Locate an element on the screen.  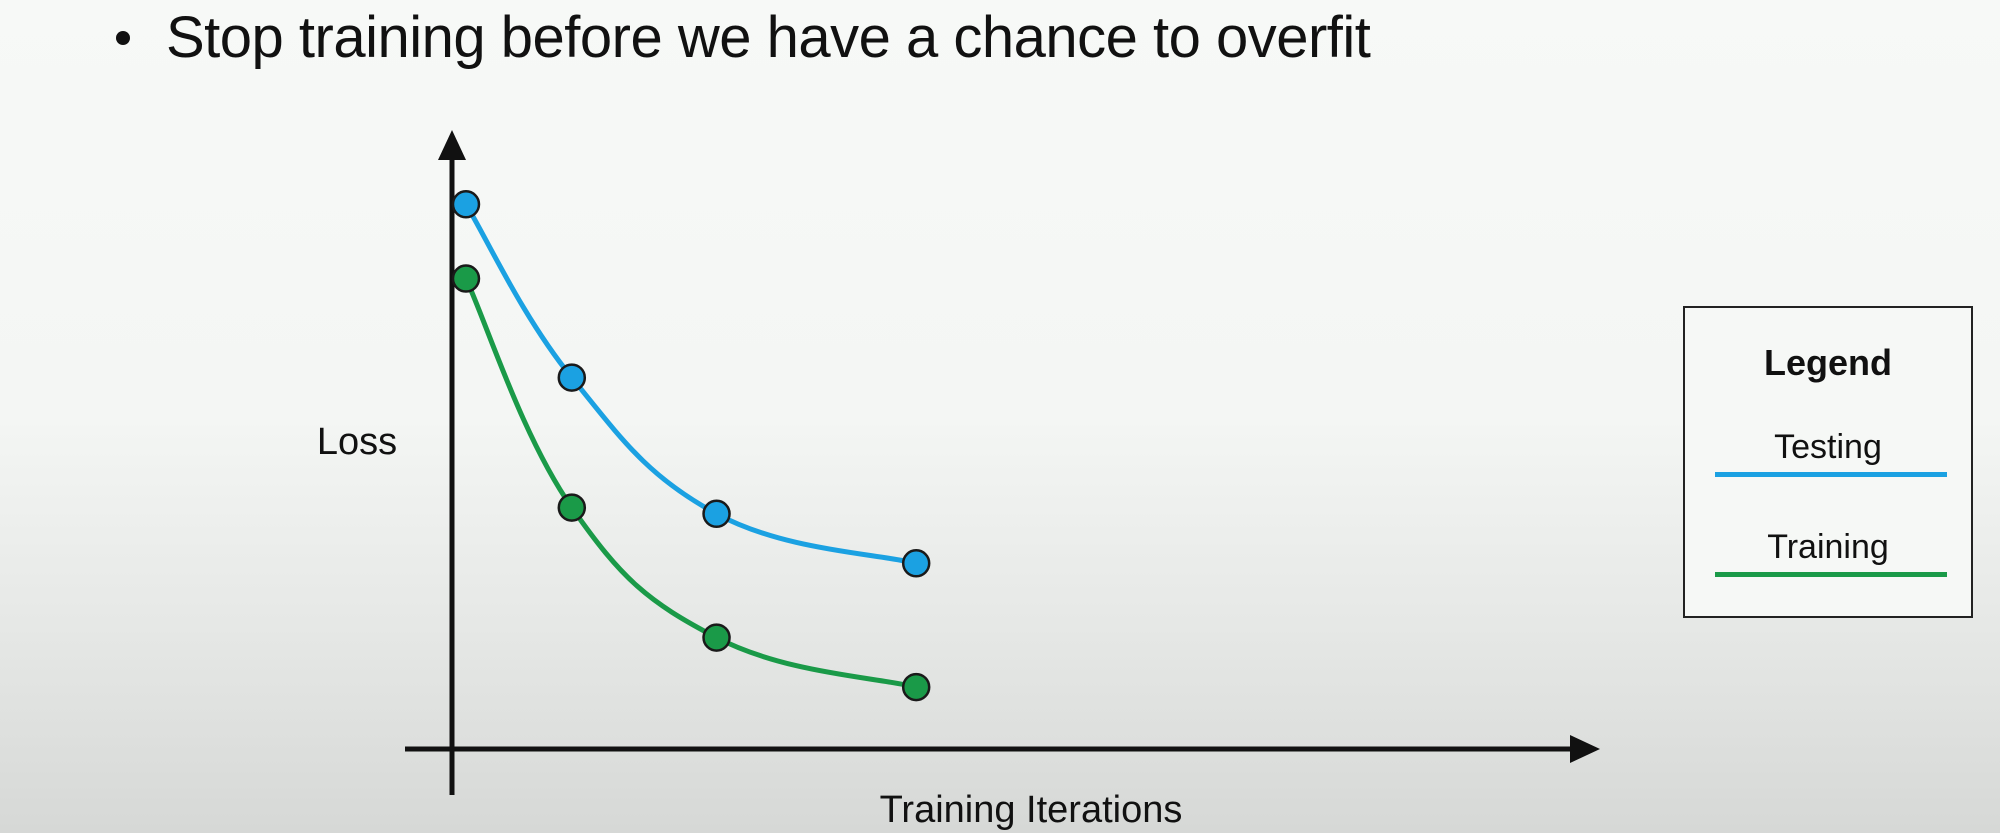
y-axis-arrow is located at coordinates (452, 145).